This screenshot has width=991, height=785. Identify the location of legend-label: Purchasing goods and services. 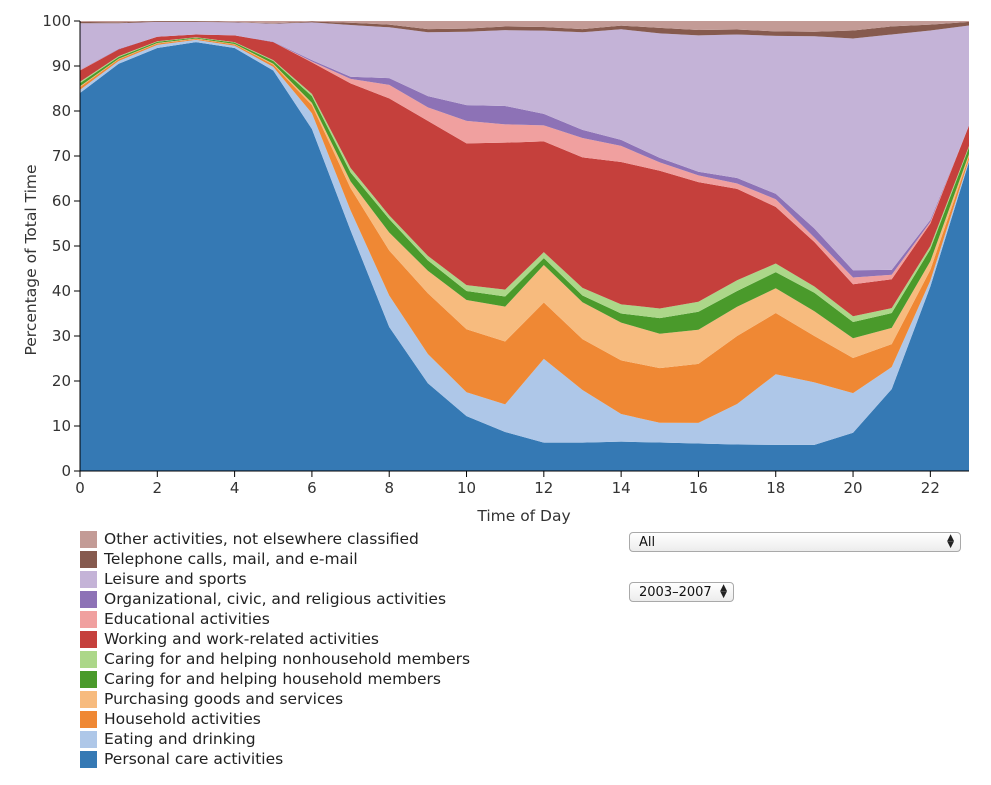
(224, 699).